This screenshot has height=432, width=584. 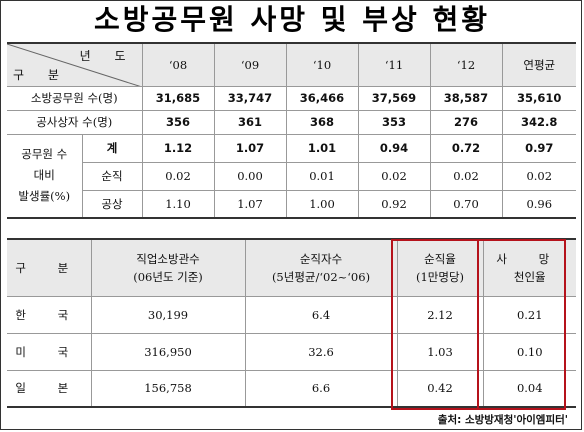 What do you see at coordinates (466, 64) in the screenshot?
I see `year-header: ‘12` at bounding box center [466, 64].